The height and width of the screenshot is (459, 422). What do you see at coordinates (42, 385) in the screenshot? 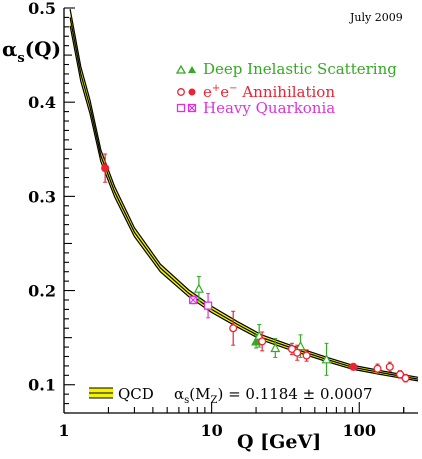
I see `y-tick-label: 0.1` at bounding box center [42, 385].